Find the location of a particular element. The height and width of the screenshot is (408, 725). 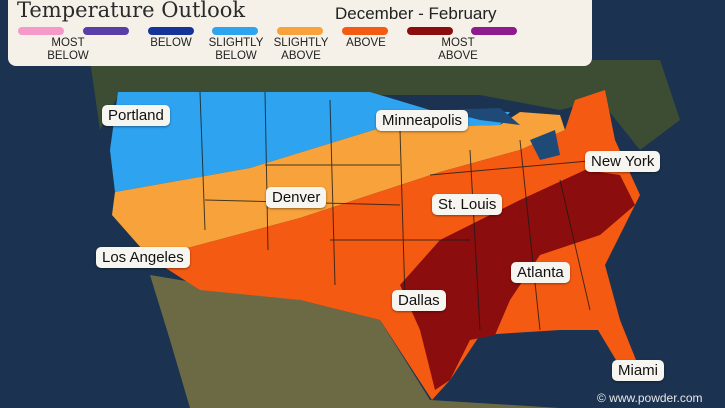

map-title: Temperature Outlook is located at coordinates (131, 11).